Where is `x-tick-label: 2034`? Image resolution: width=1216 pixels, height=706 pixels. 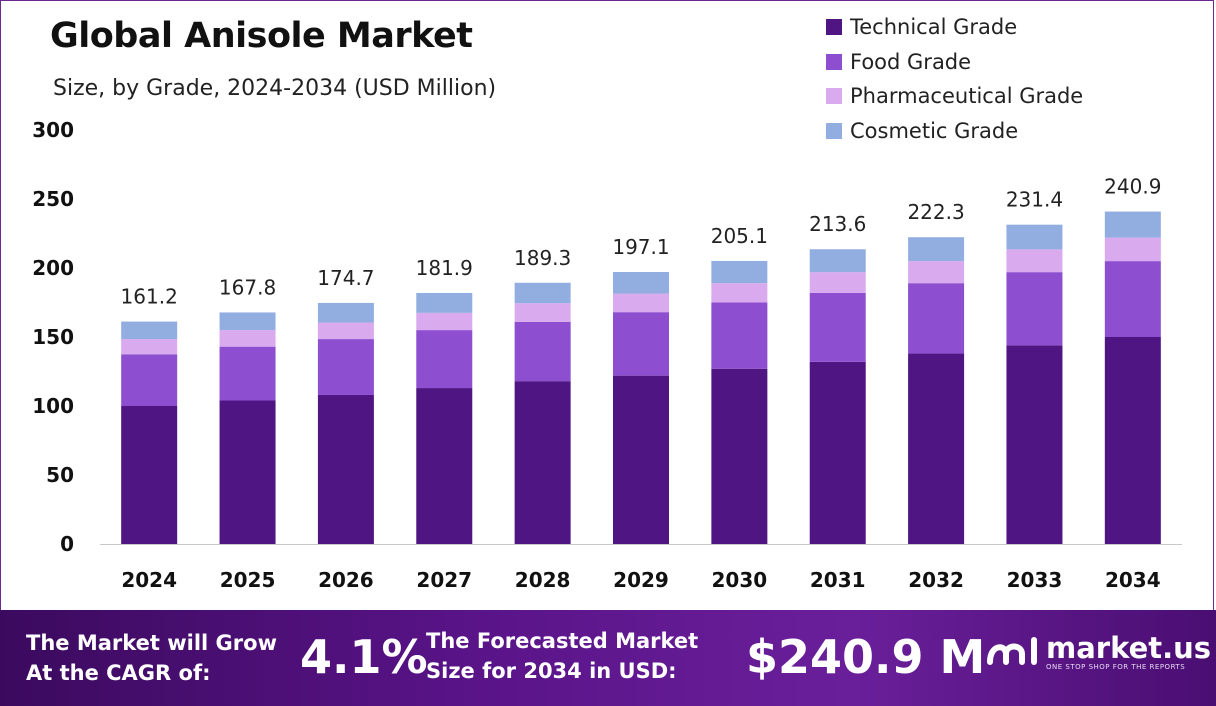
x-tick-label: 2034 is located at coordinates (1133, 580).